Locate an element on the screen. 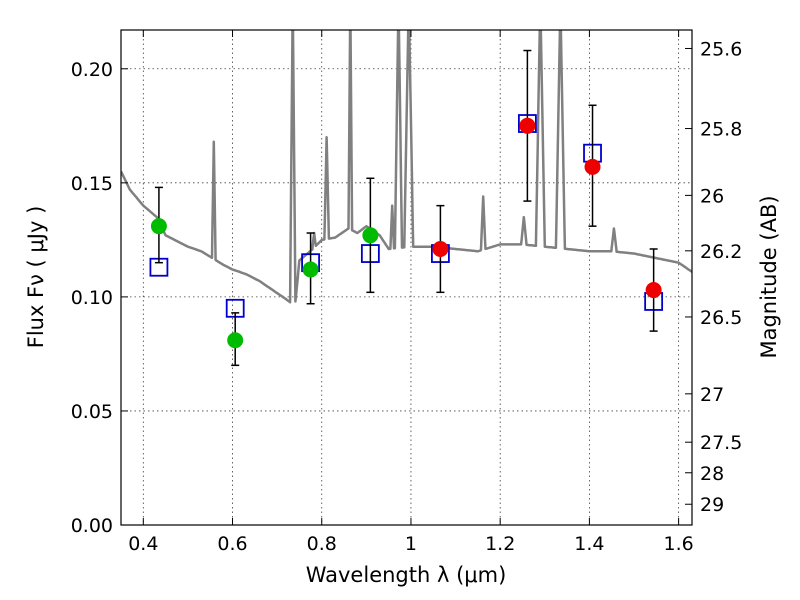  y2-tick-label: 26.2 is located at coordinates (721, 252).